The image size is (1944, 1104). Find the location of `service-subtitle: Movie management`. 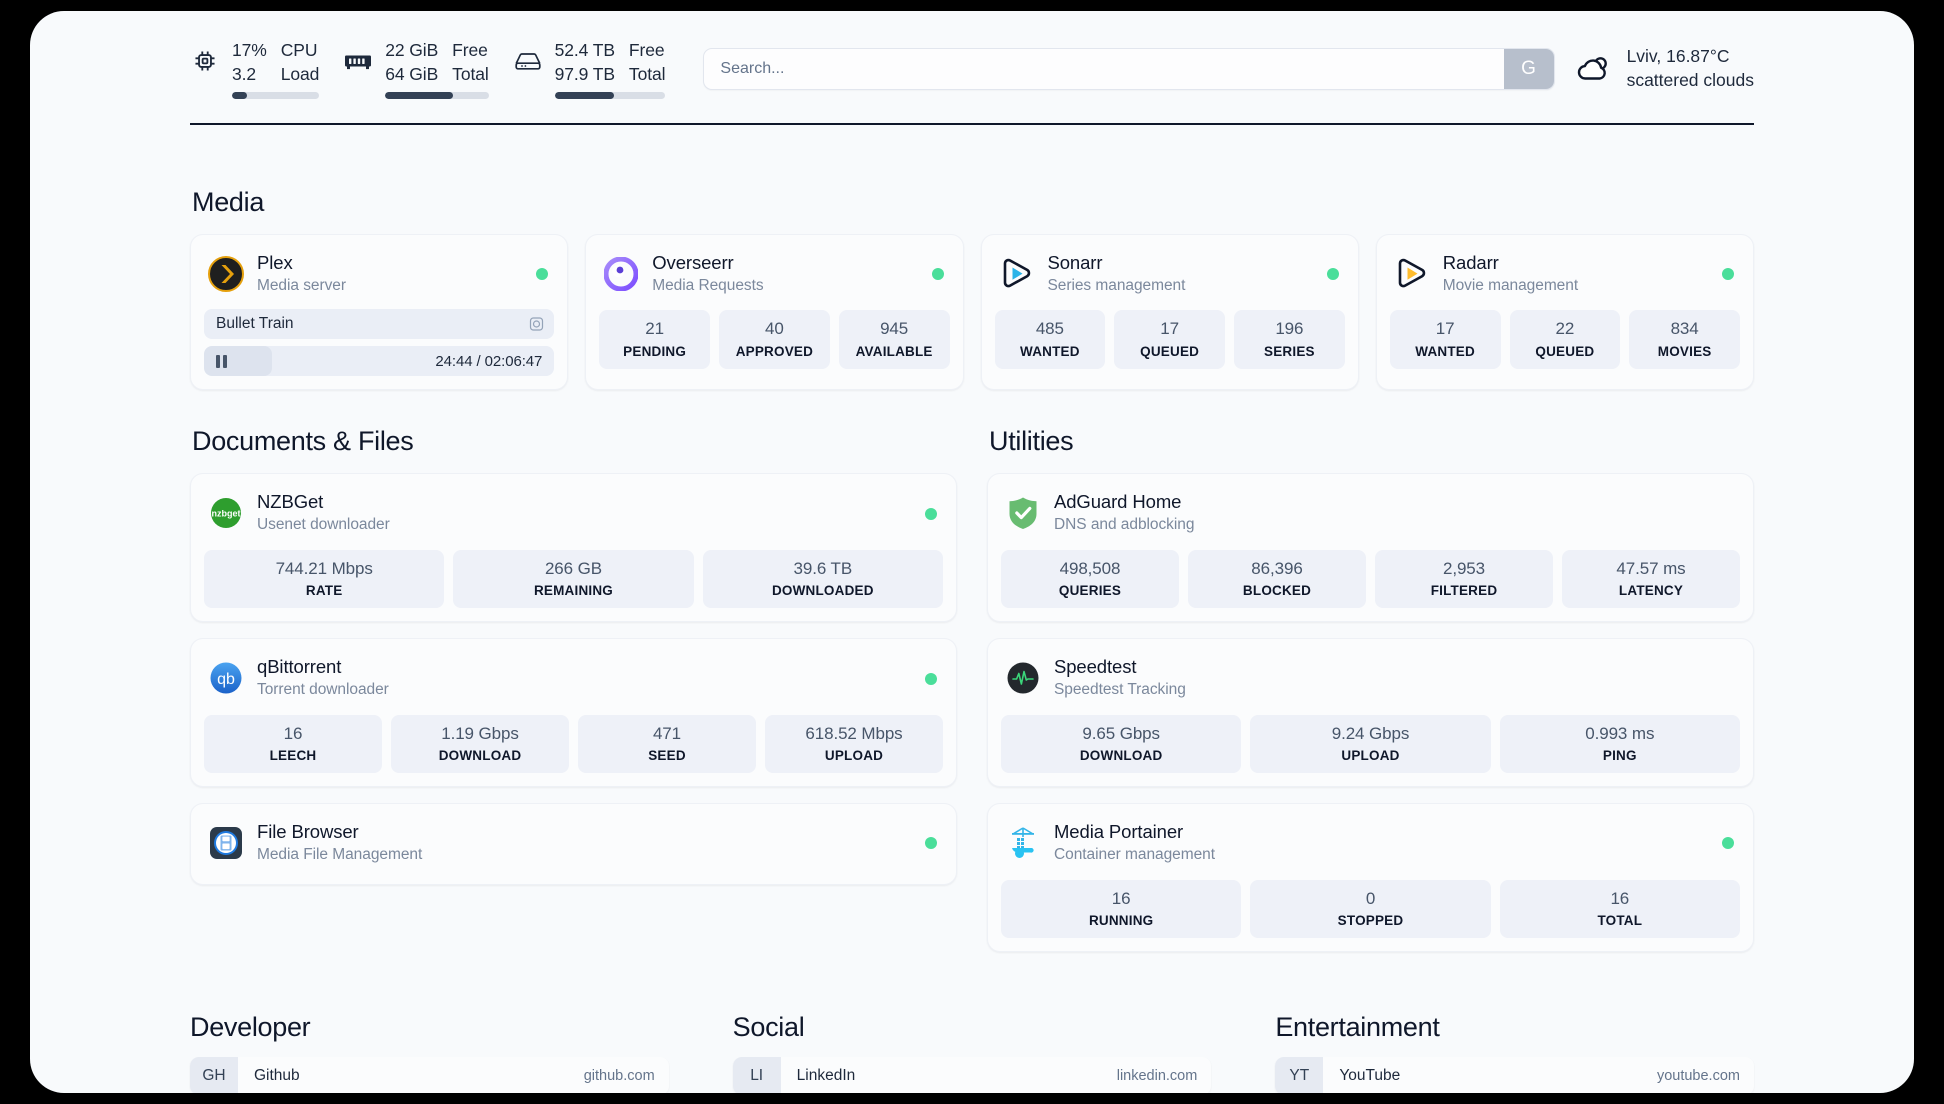

service-subtitle: Movie management is located at coordinates (1510, 285).